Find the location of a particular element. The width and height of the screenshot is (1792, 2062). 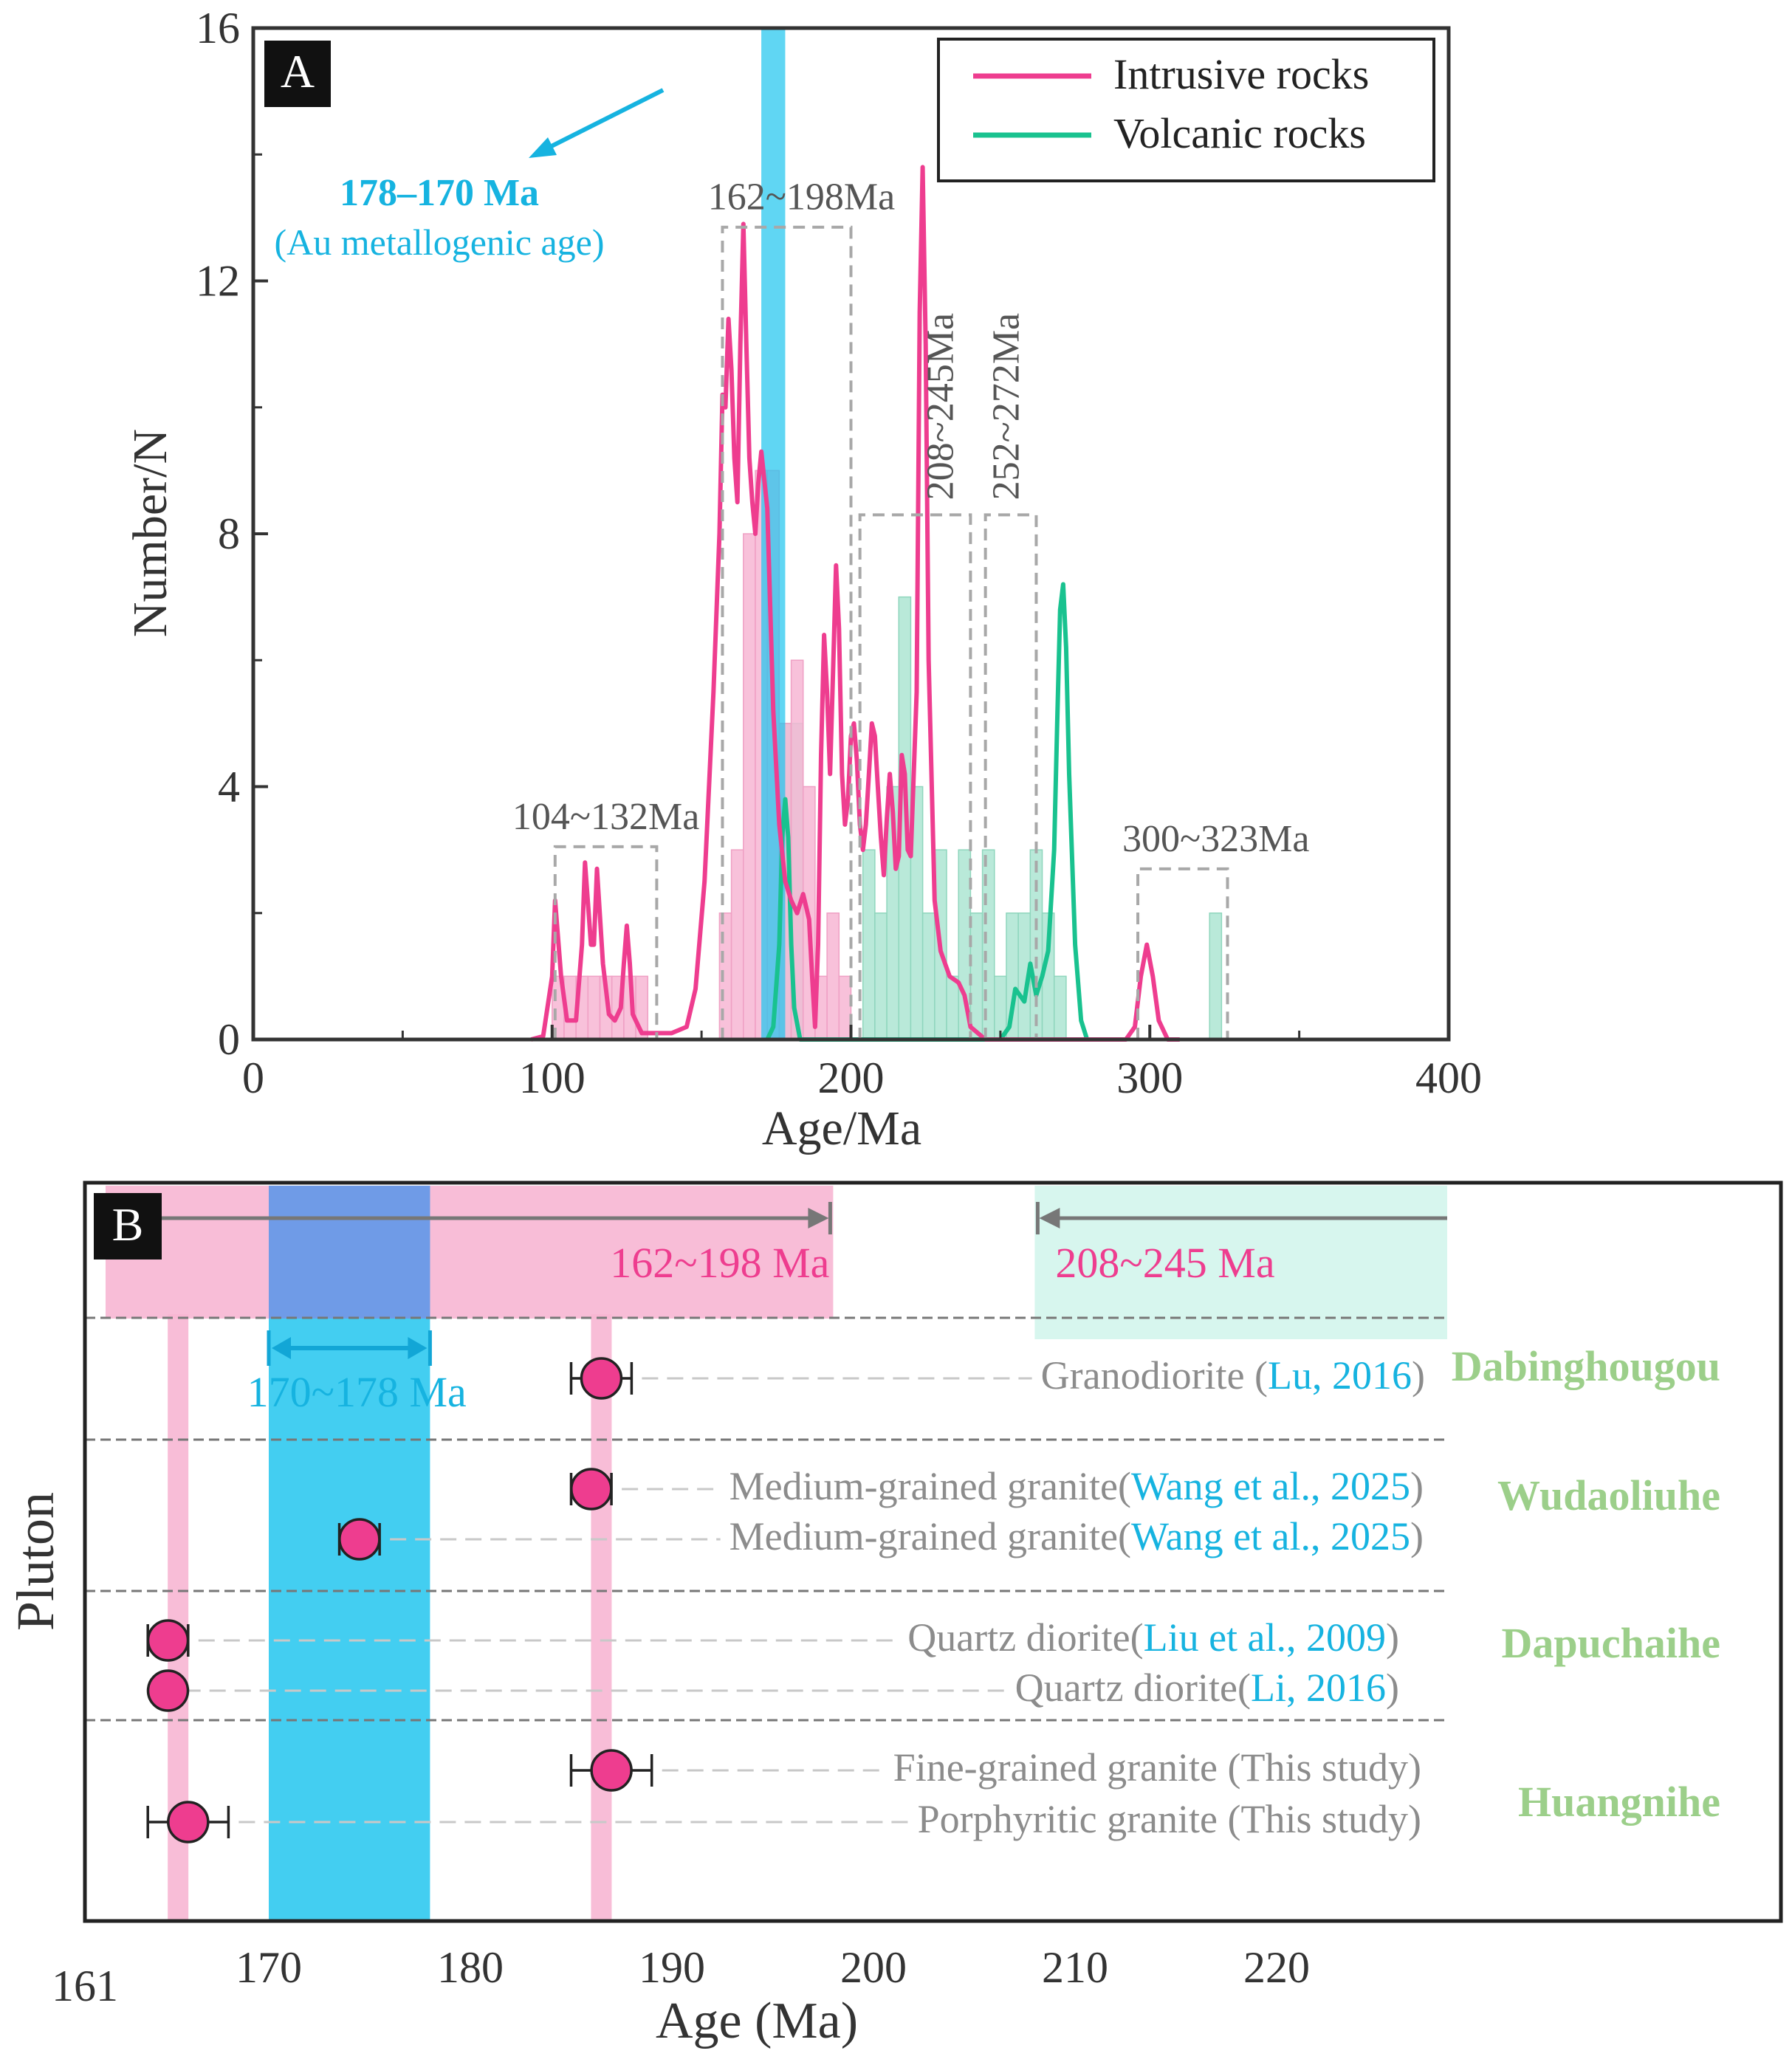

metallogenic-arrow-left is located at coordinates (281, 1348).